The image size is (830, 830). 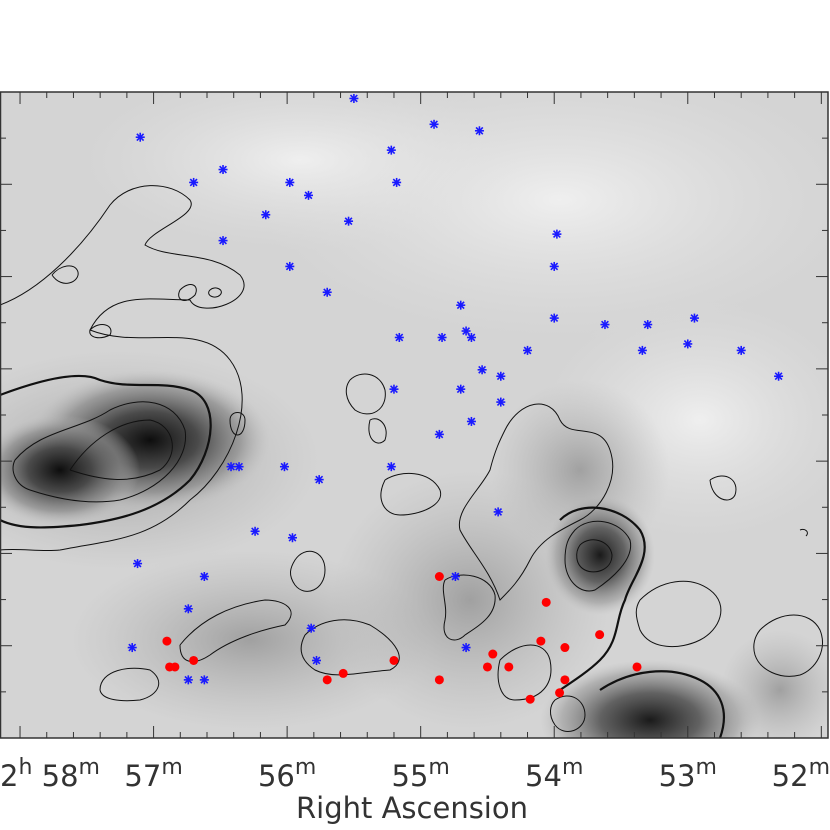 I want to click on x-tick-label: 55m, so click(x=421, y=774).